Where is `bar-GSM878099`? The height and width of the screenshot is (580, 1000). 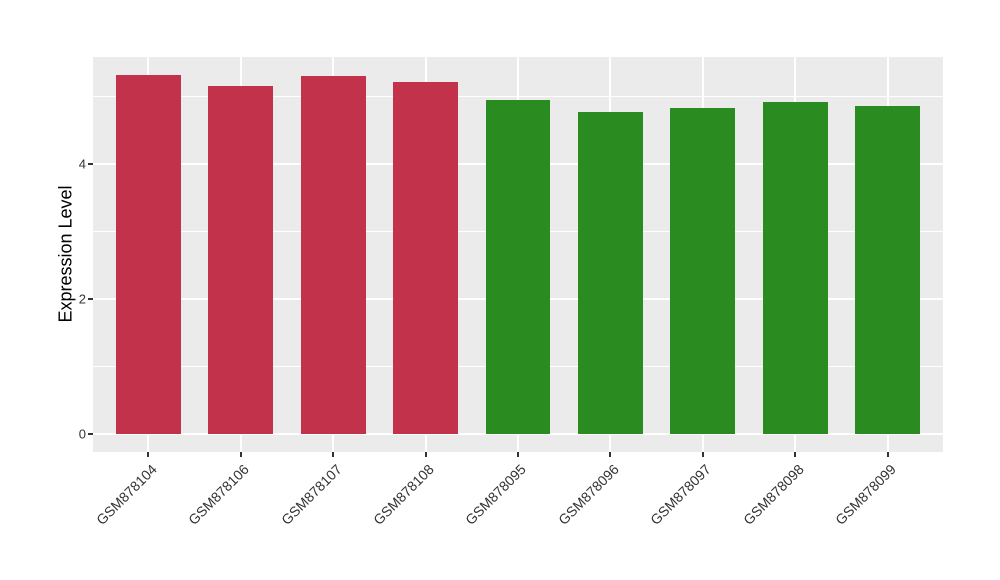 bar-GSM878099 is located at coordinates (887, 270).